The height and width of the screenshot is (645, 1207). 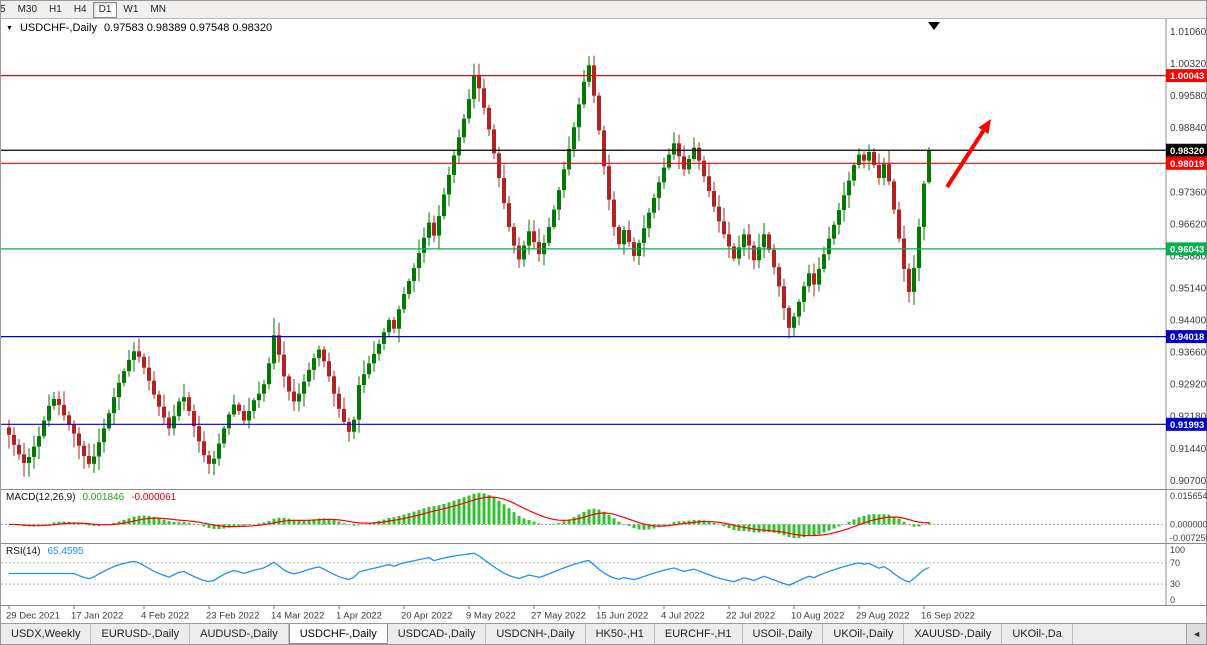 What do you see at coordinates (141, 634) in the screenshot?
I see `chart-tab-eurusd-daily: EURUSD-,Daily` at bounding box center [141, 634].